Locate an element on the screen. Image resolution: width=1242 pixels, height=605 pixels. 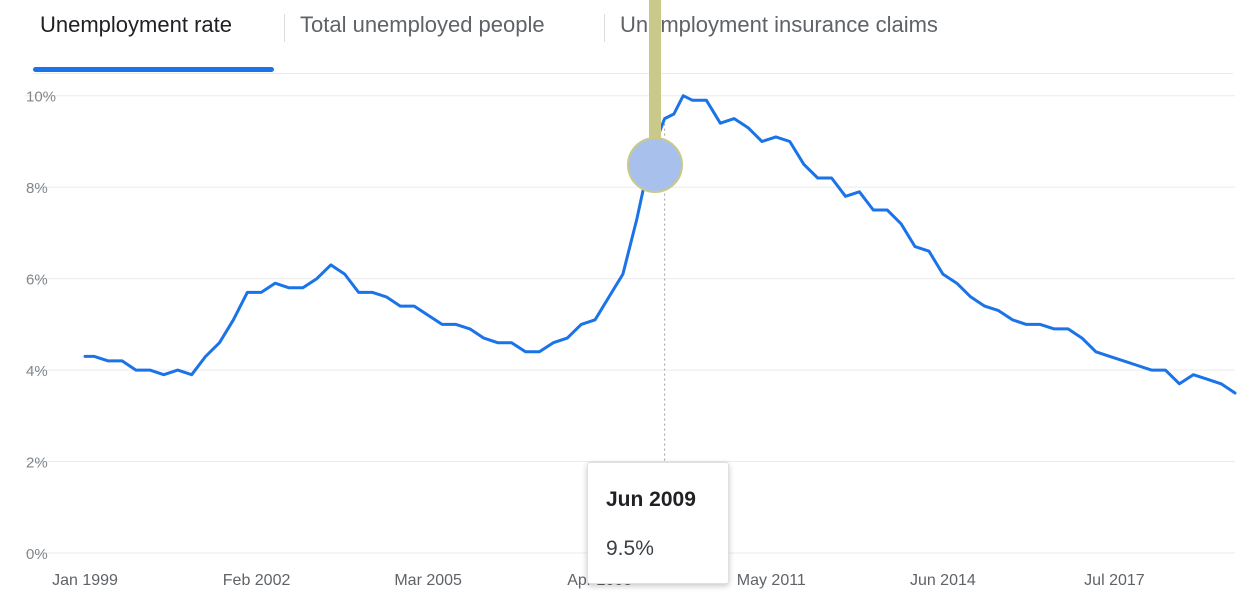
tab-unemployment-insurance-claims: Unemployment insurance claims is located at coordinates (779, 24).